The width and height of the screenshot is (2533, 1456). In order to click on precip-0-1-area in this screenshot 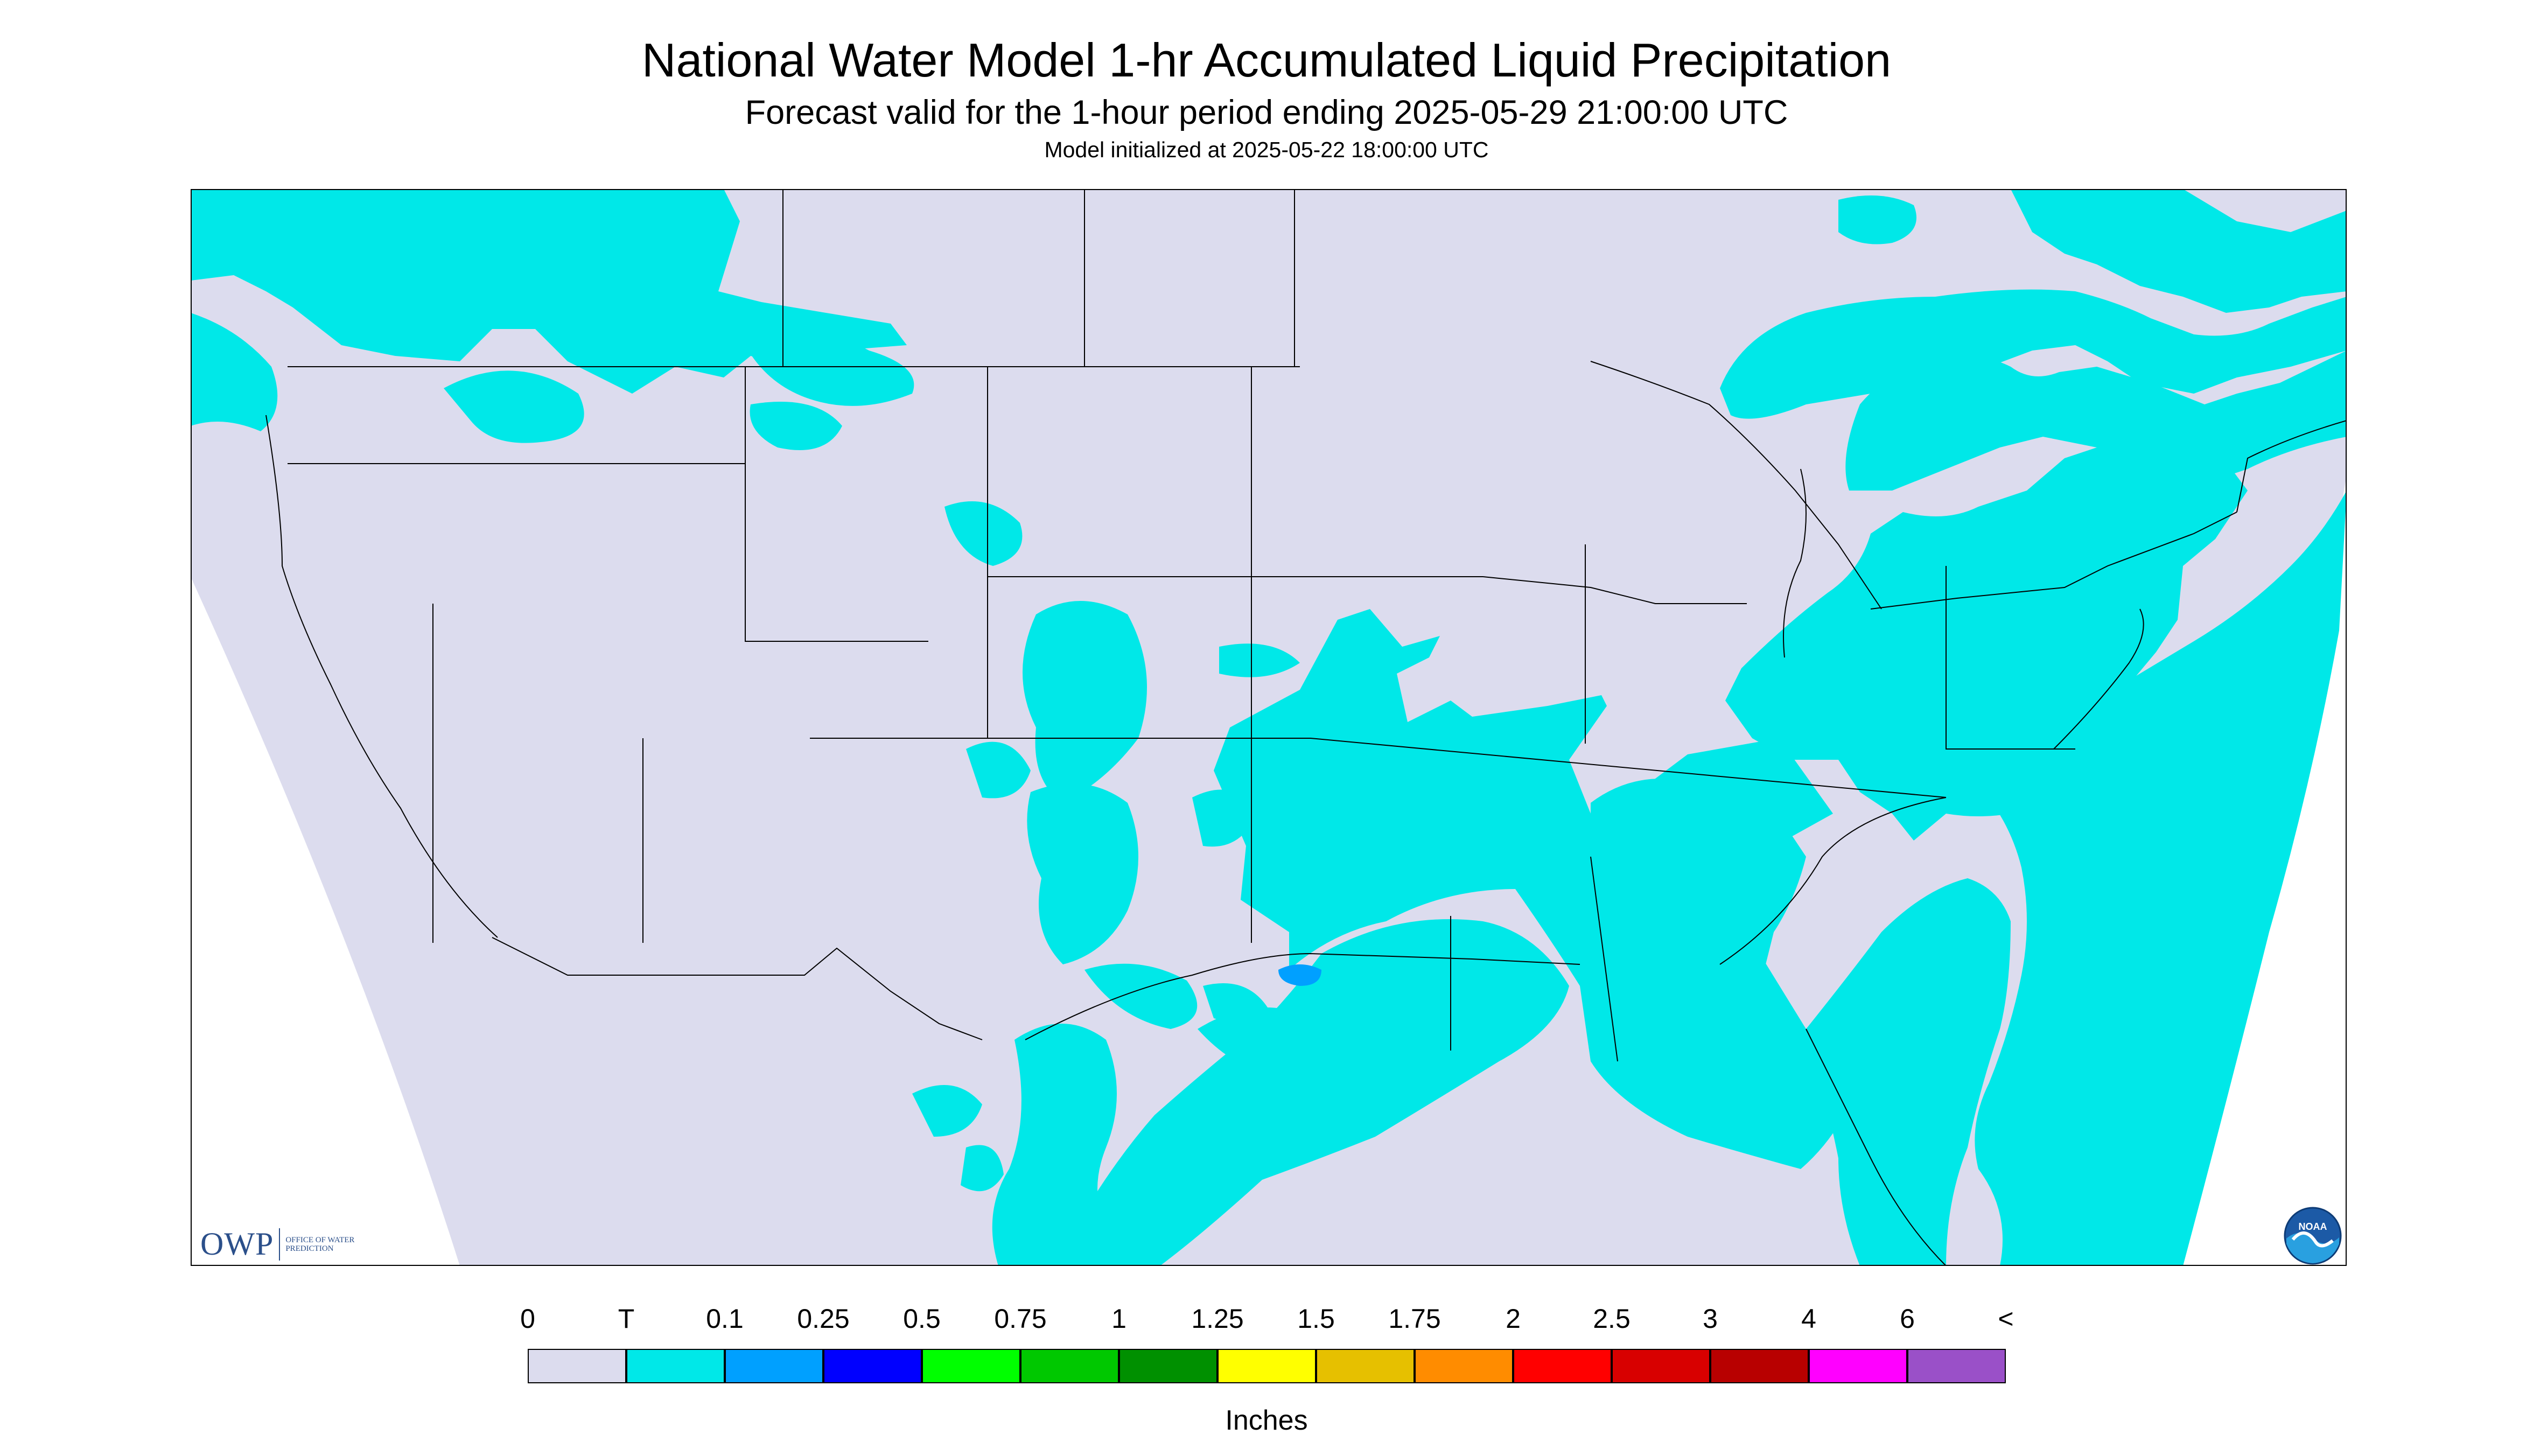, I will do `click(1299, 975)`.